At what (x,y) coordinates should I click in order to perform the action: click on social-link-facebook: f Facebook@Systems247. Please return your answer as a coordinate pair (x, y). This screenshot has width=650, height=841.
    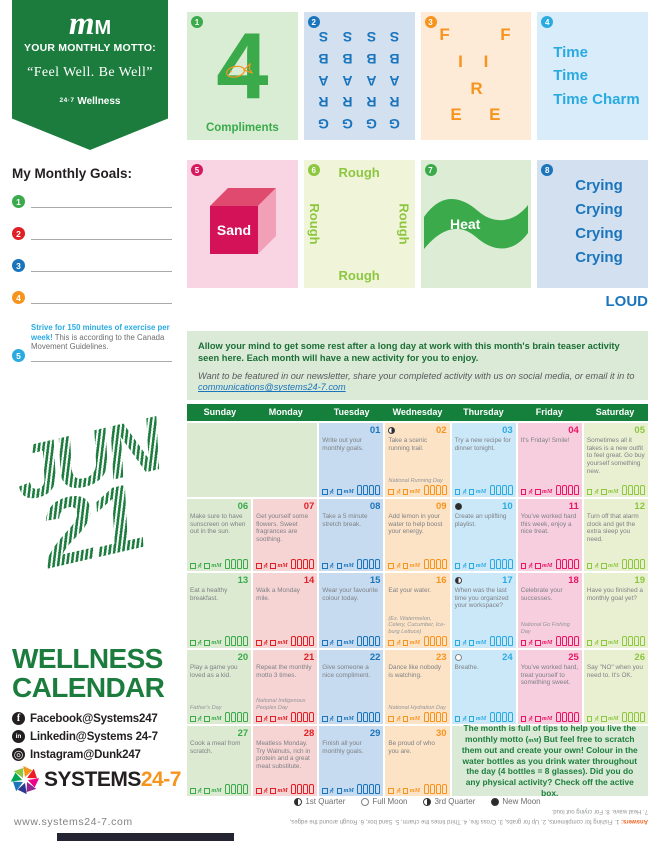
    Looking at the image, I should click on (97, 718).